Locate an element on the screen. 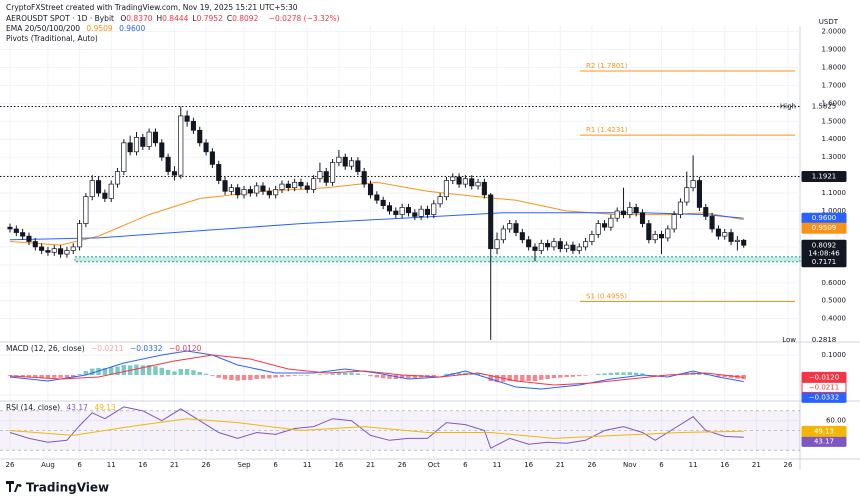  rsi-title: RSI (14, close) is located at coordinates (33, 407).